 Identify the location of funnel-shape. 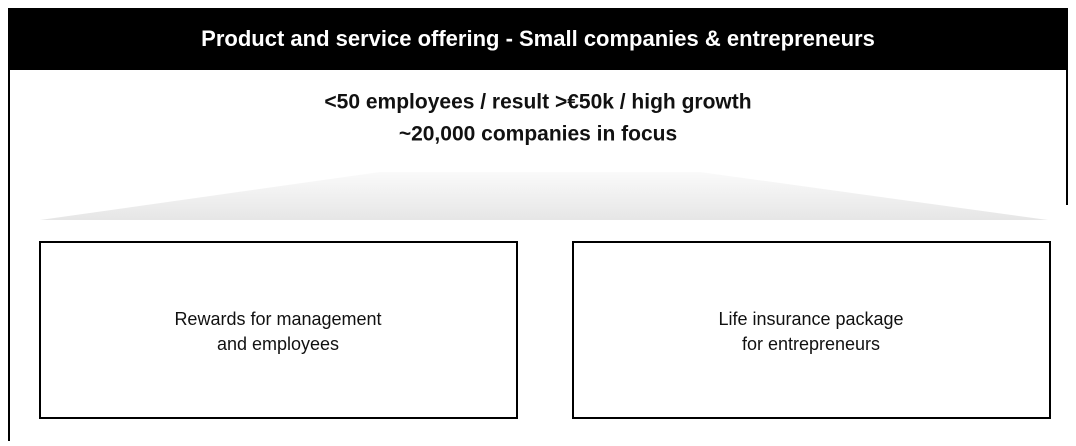
(544, 196).